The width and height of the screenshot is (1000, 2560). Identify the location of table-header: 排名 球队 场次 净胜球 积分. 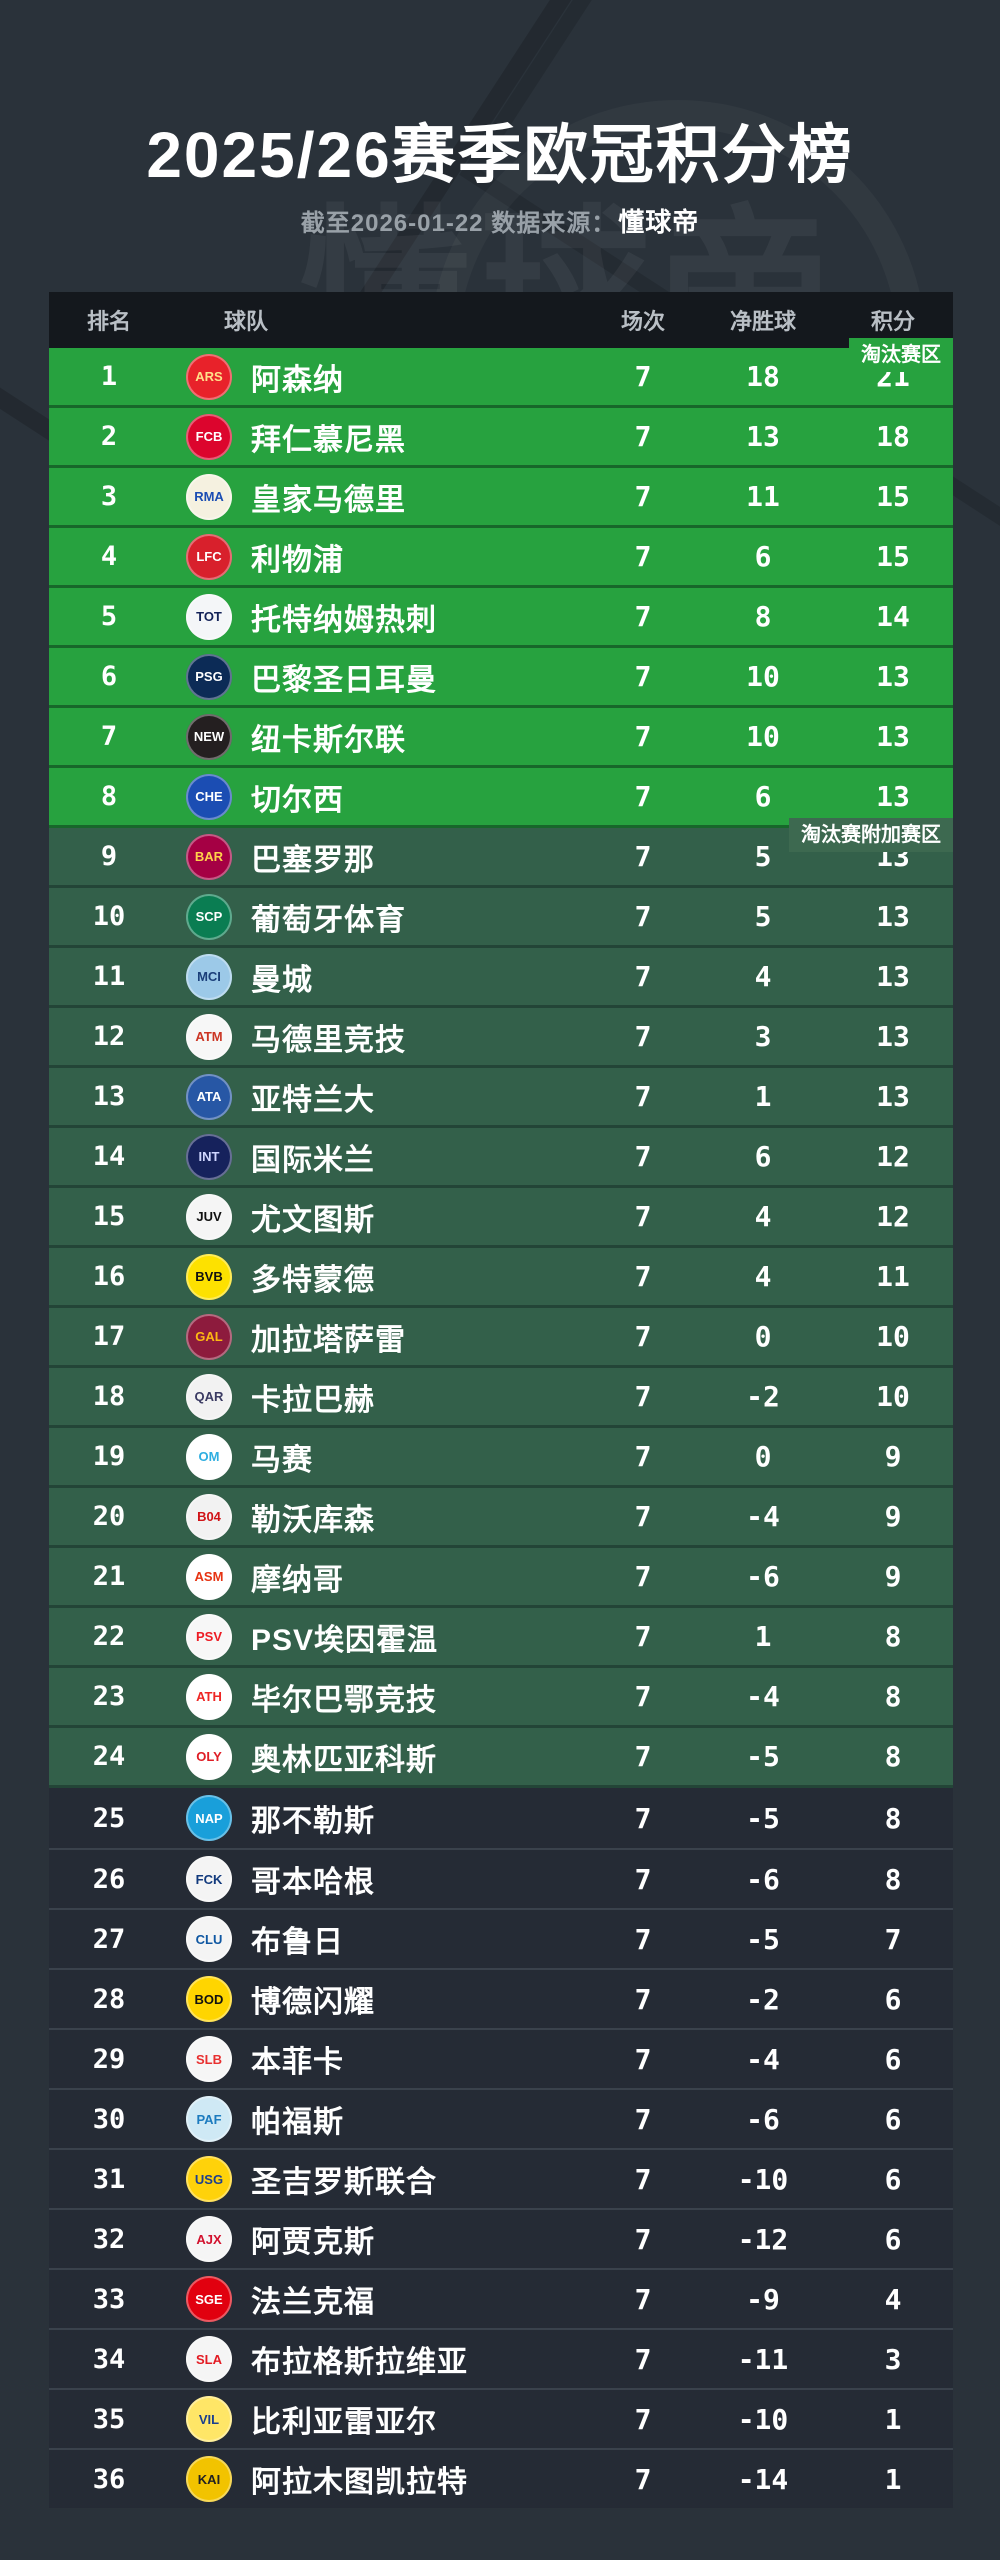
(501, 320).